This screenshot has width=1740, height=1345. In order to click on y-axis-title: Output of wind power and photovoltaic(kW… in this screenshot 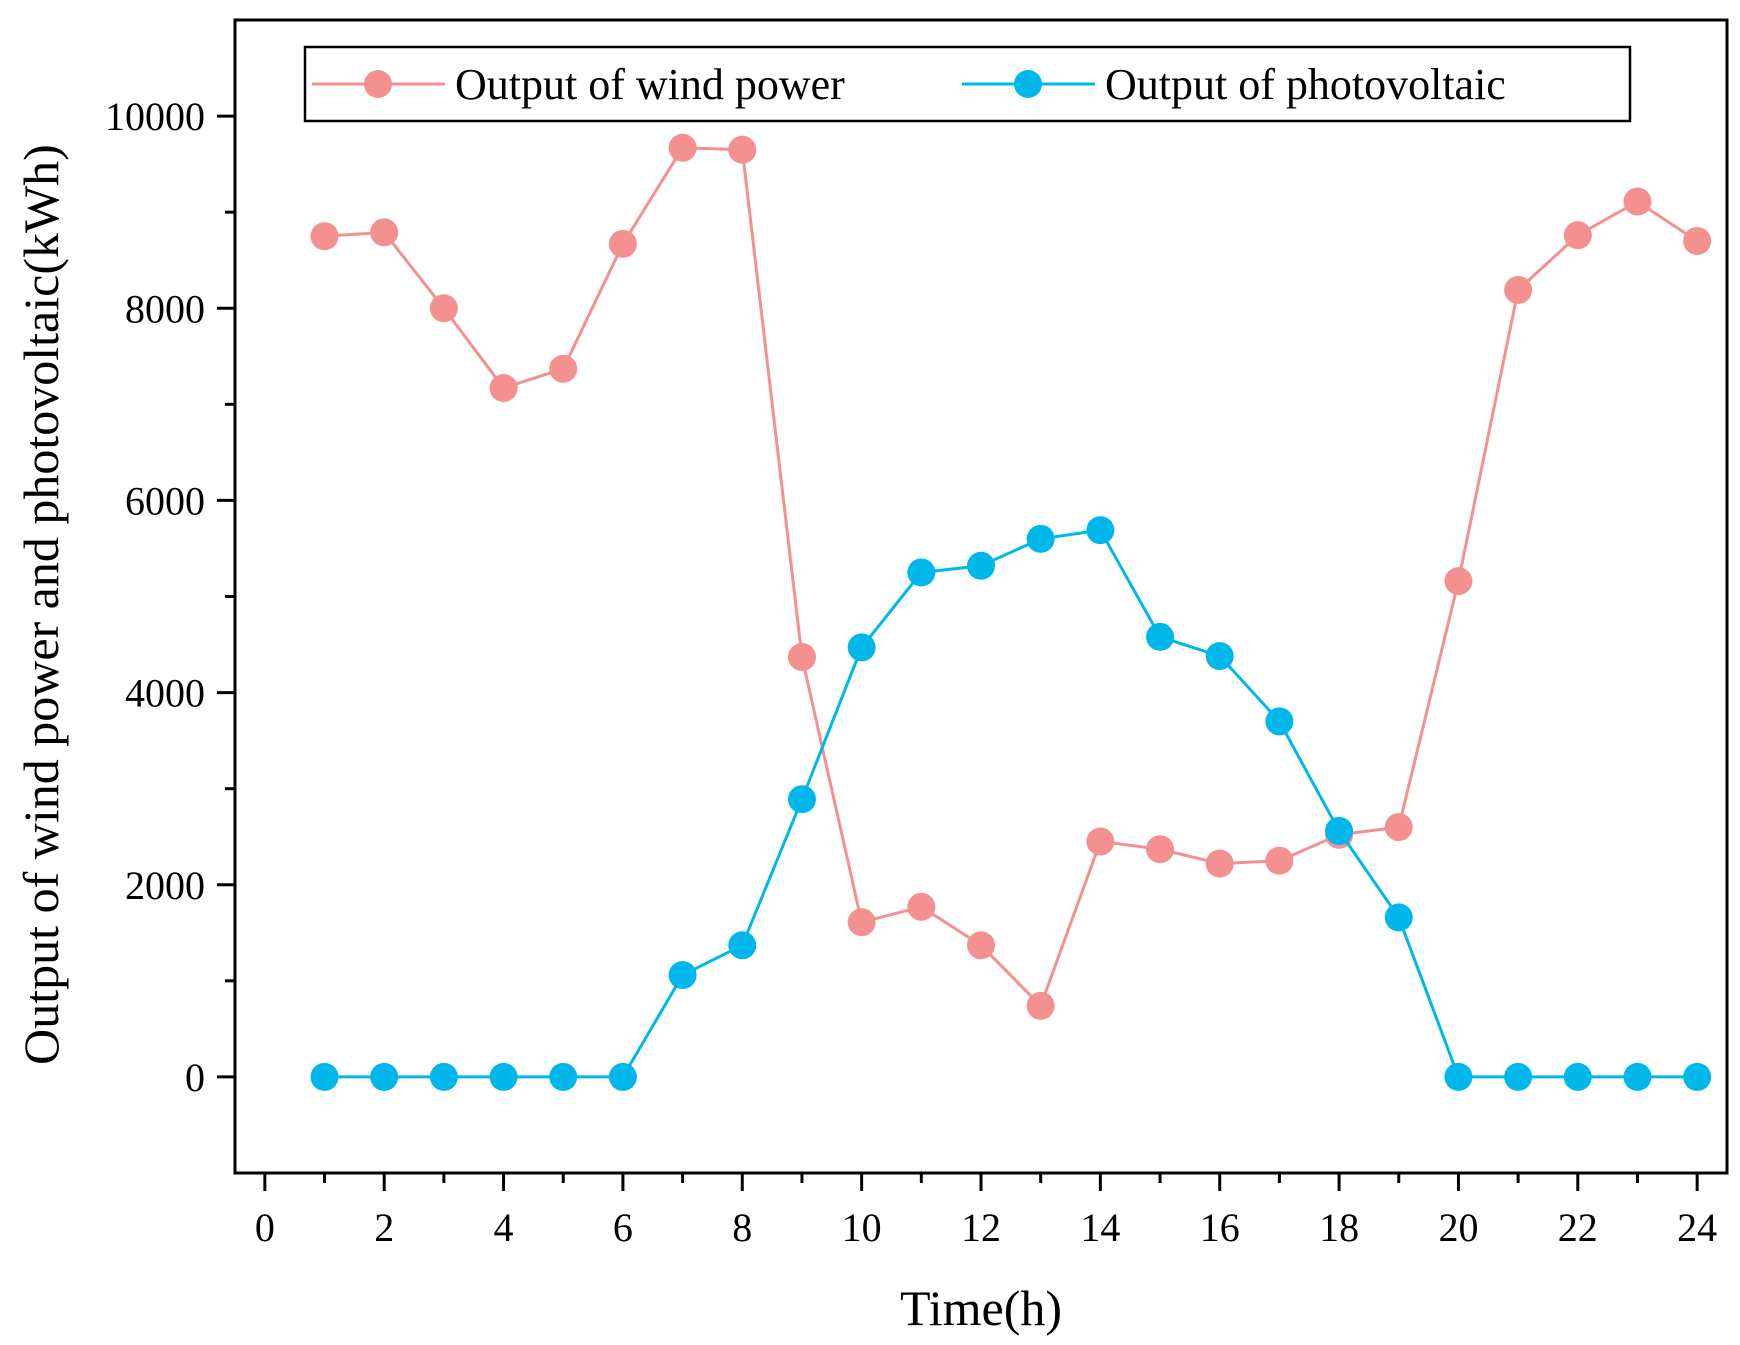, I will do `click(41, 604)`.